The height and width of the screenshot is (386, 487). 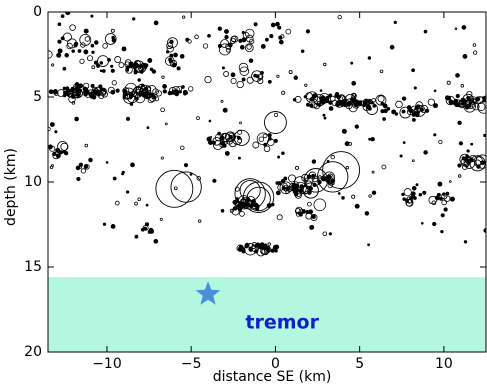 What do you see at coordinates (359, 364) in the screenshot?
I see `x-tick-label: 5` at bounding box center [359, 364].